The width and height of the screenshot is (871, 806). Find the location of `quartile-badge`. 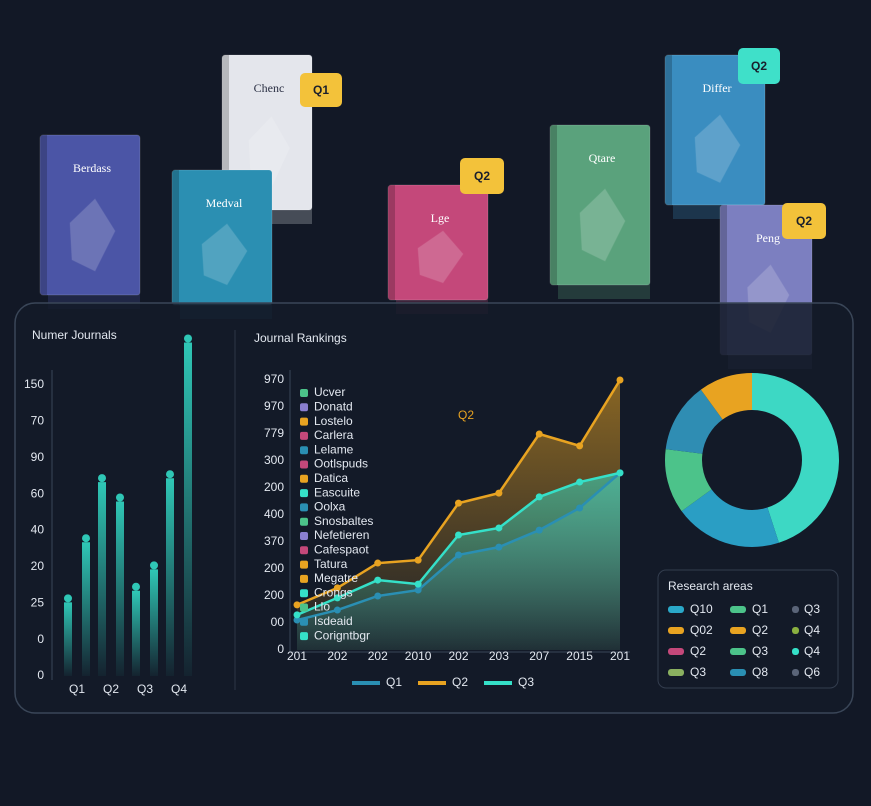

quartile-badge is located at coordinates (804, 221).